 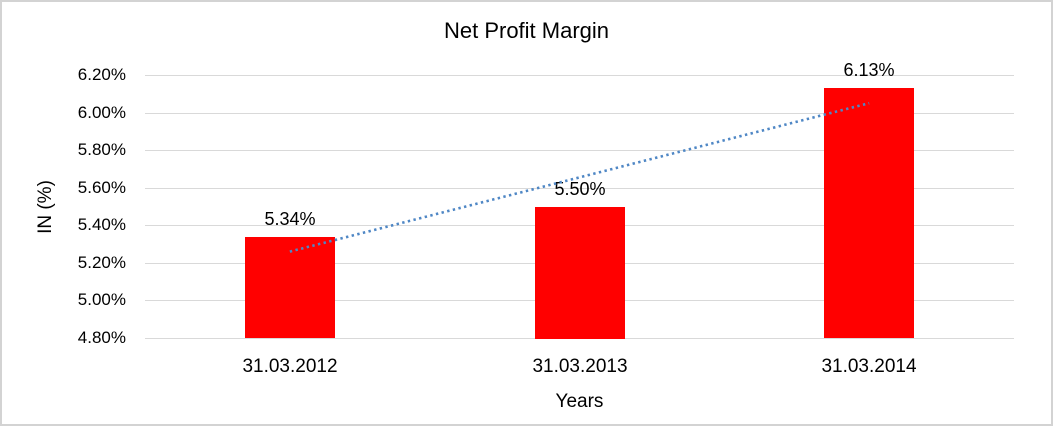 What do you see at coordinates (579, 75) in the screenshot?
I see `gridline` at bounding box center [579, 75].